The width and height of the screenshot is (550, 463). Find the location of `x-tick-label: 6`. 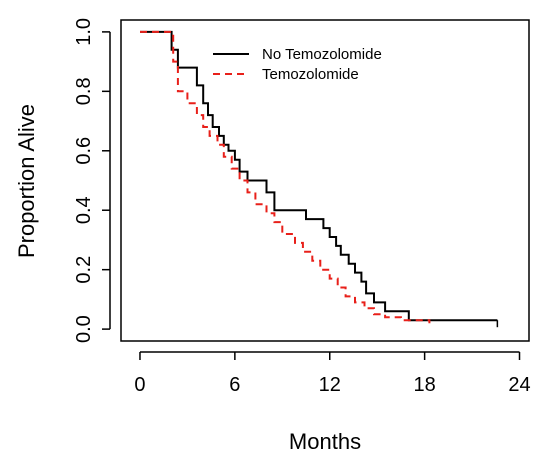

x-tick-label: 6 is located at coordinates (234, 385).